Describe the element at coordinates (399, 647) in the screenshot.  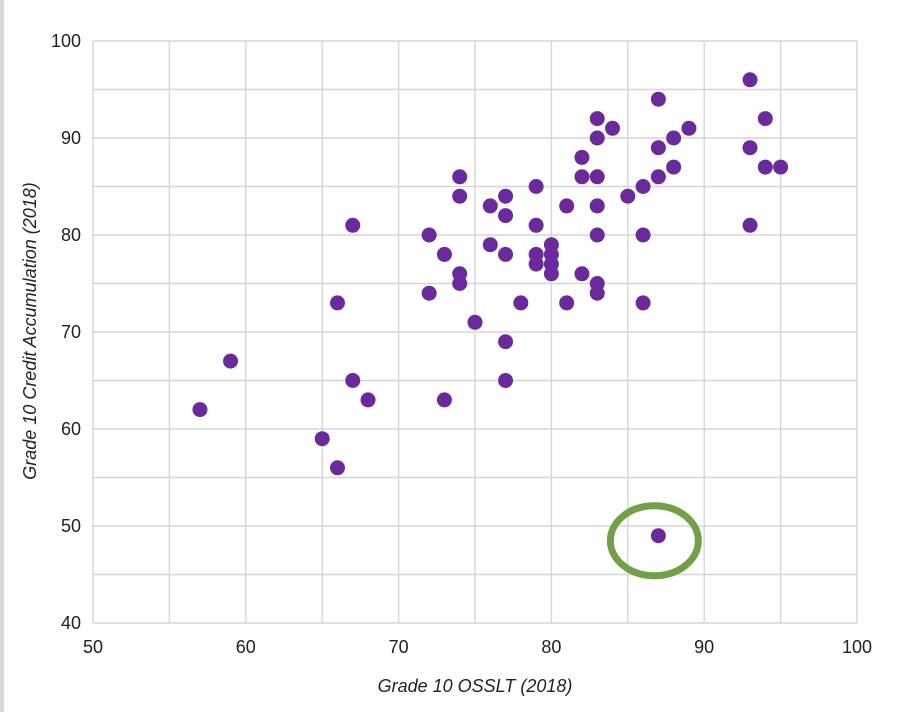
I see `x-tick-label: 70` at that location.